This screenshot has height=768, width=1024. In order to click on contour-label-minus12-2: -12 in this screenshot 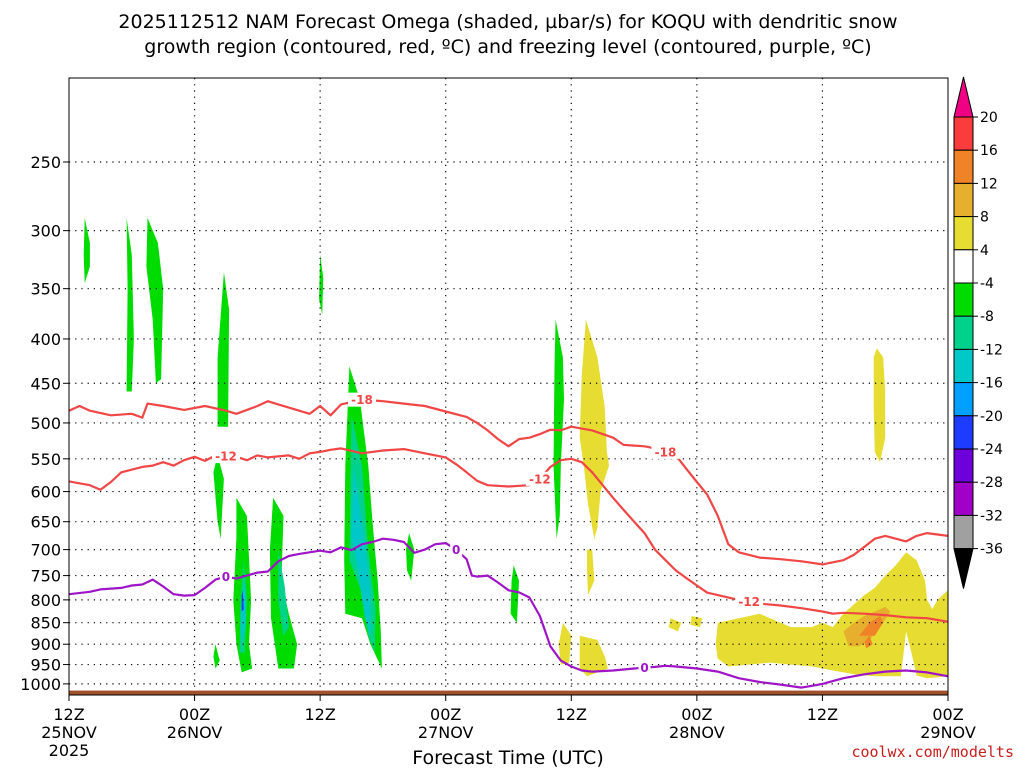, I will do `click(749, 602)`.